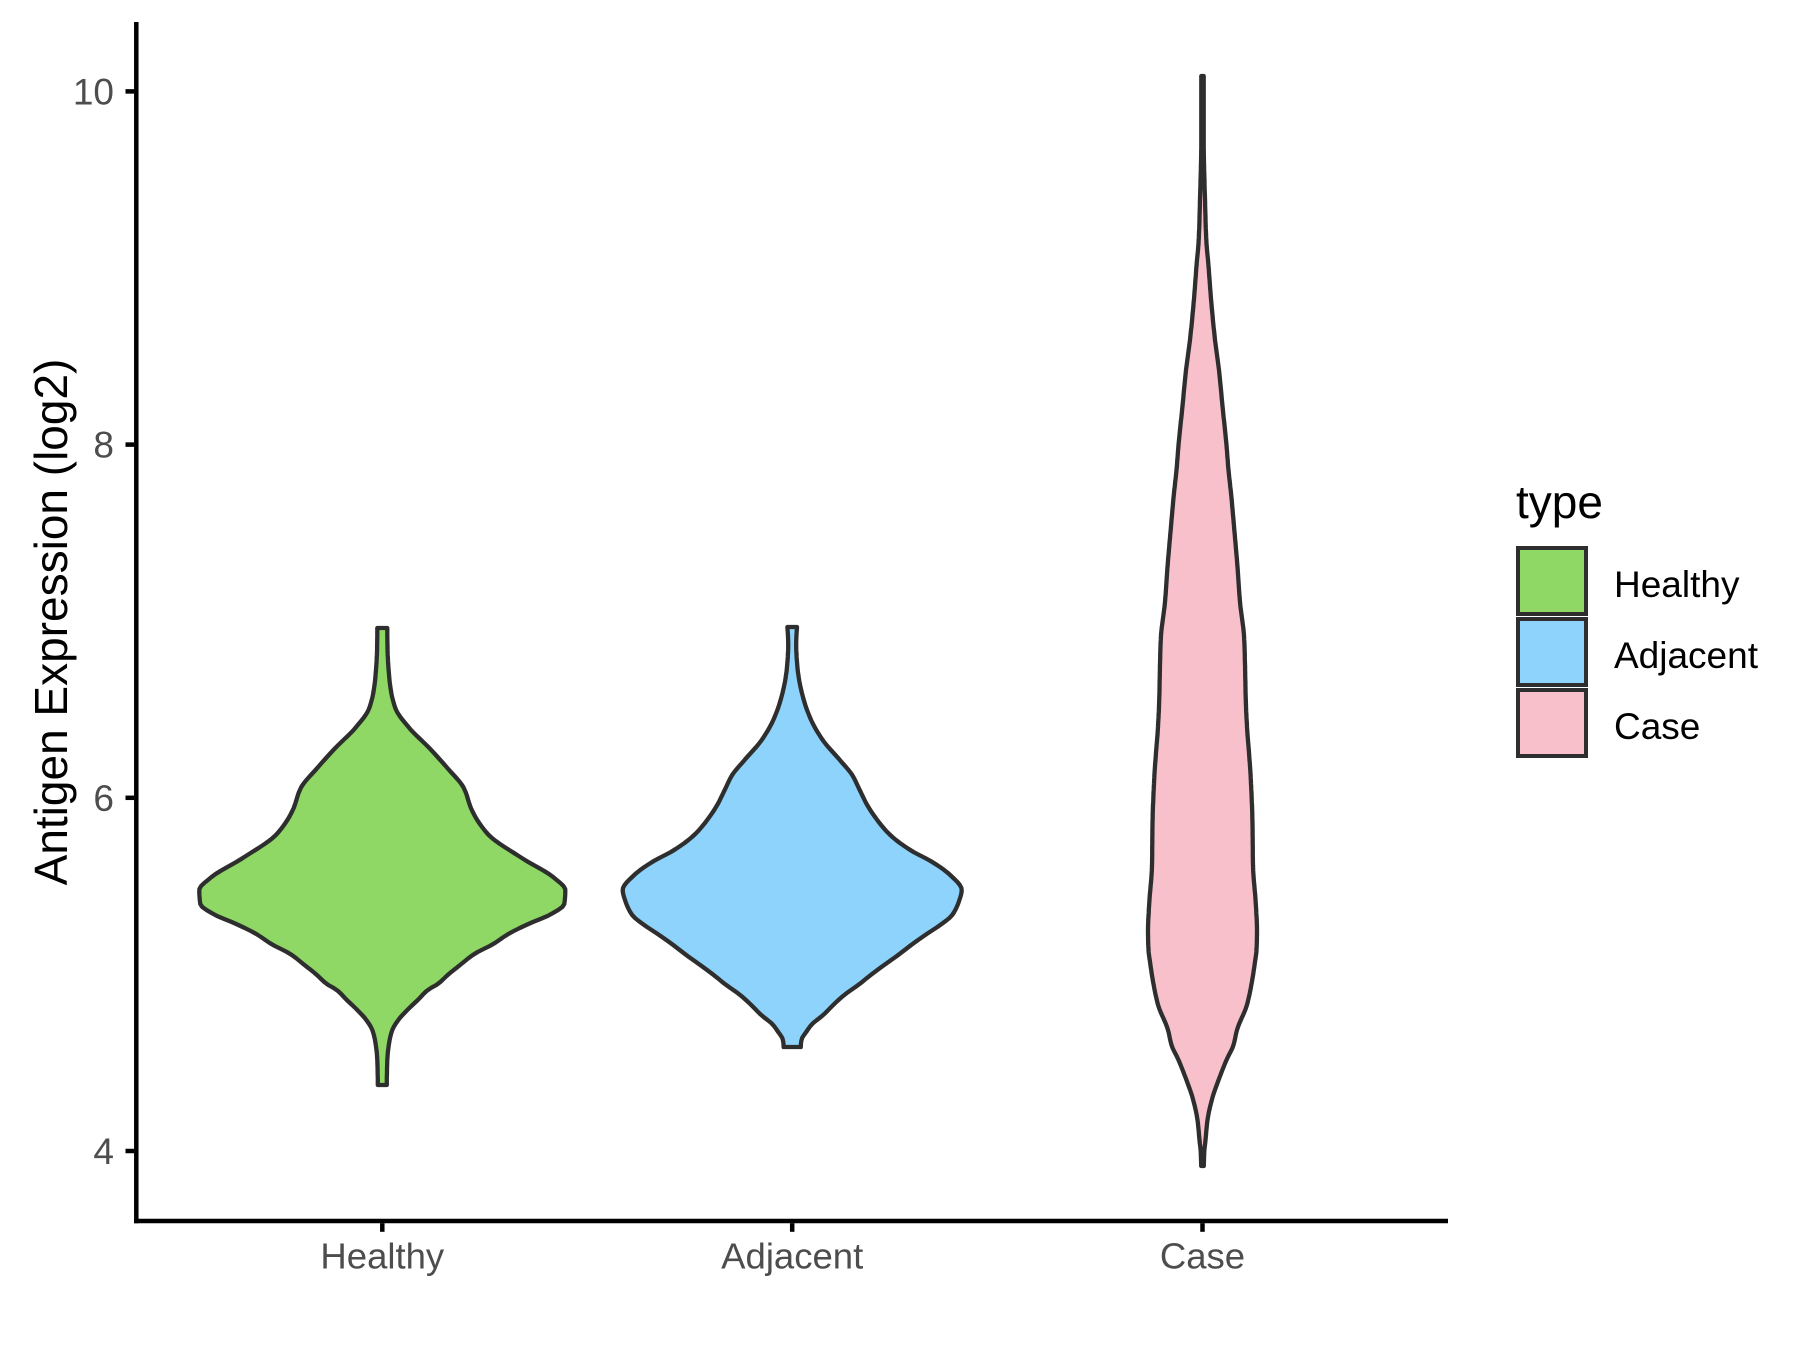 This screenshot has width=1800, height=1355. I want to click on svg-text: 8, so click(103, 445).